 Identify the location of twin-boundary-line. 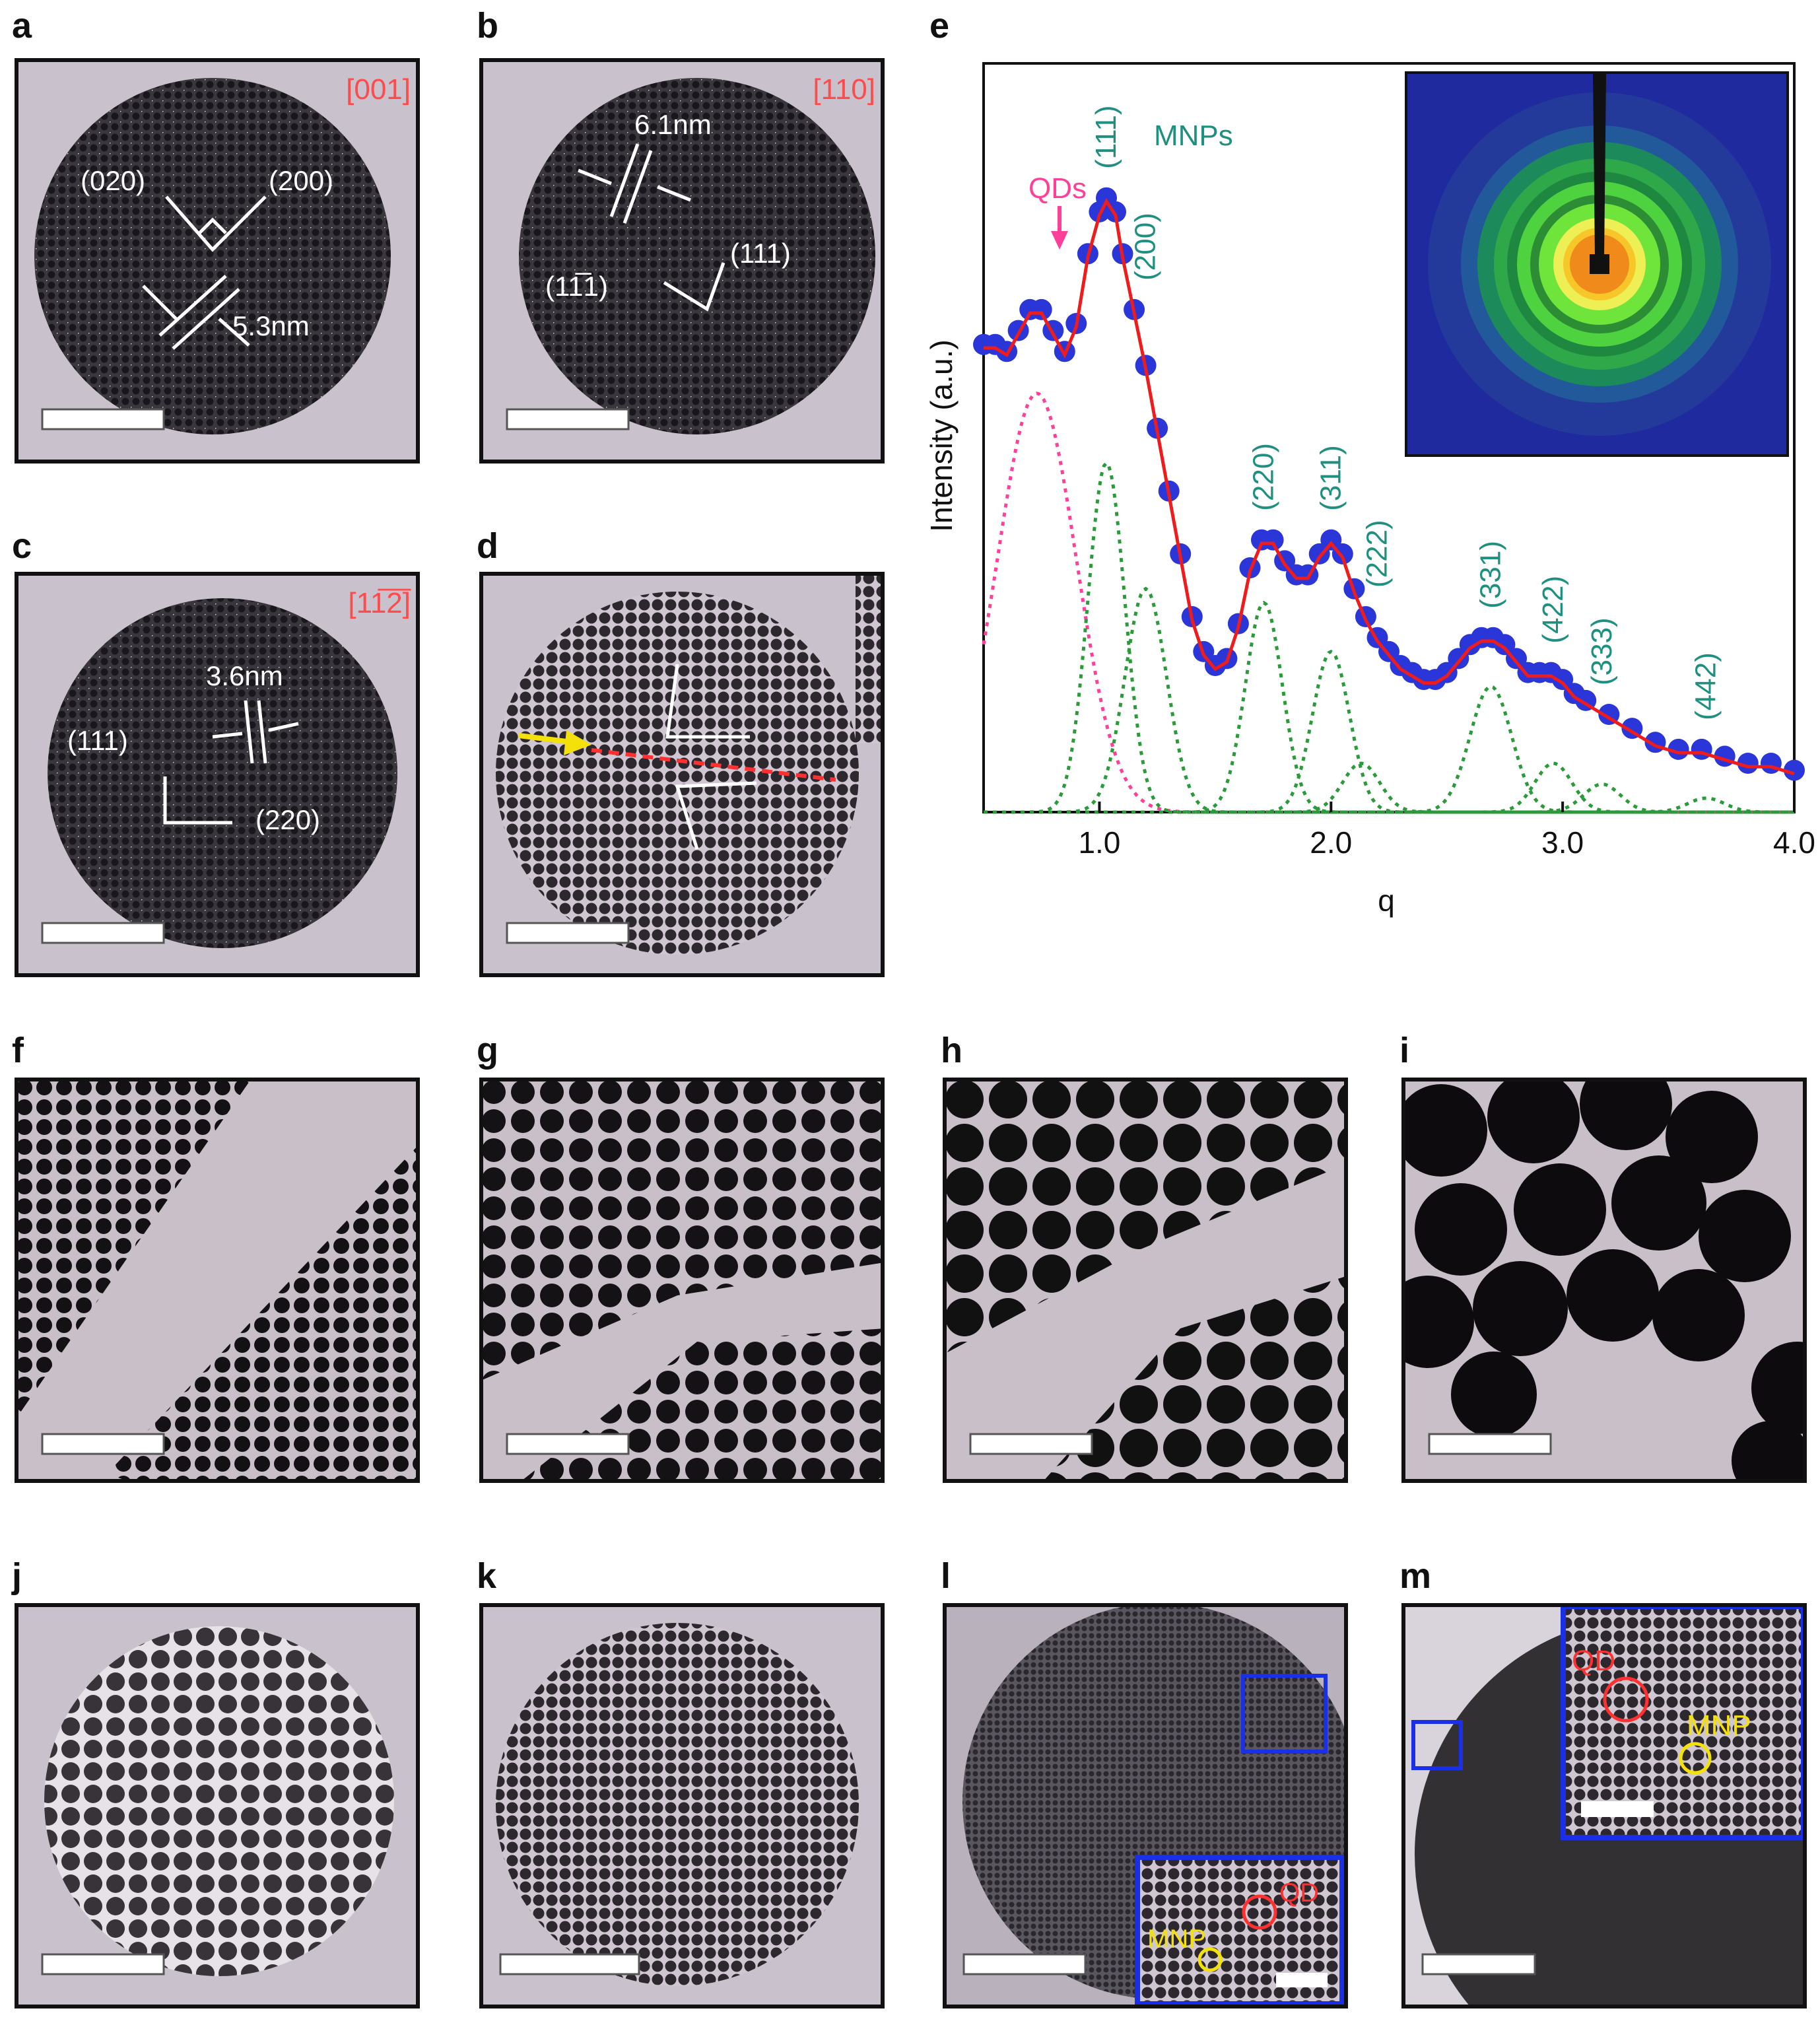
(713, 765).